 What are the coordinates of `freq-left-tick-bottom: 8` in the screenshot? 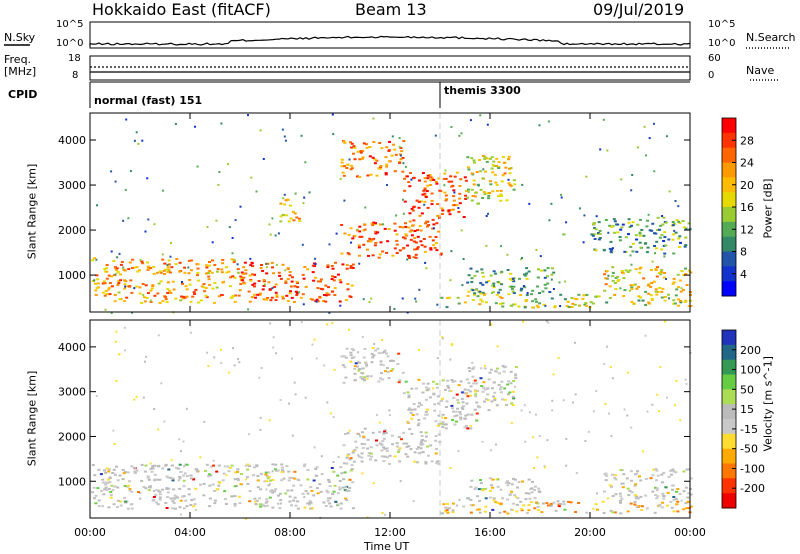 It's located at (75, 75).